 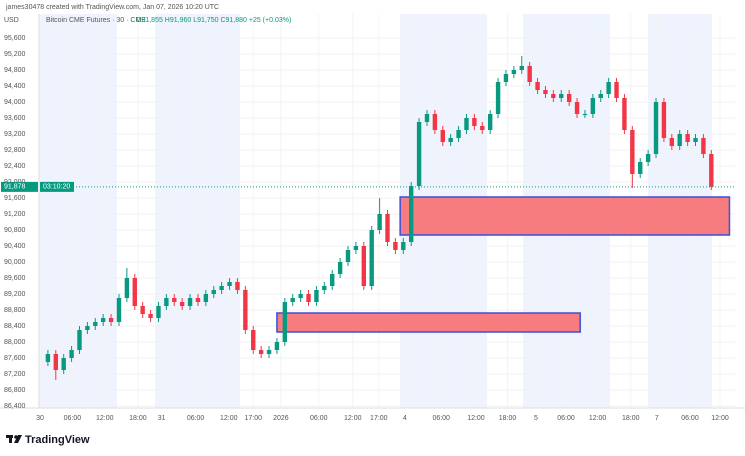 I want to click on last-price-label: 91,878, so click(x=15, y=187).